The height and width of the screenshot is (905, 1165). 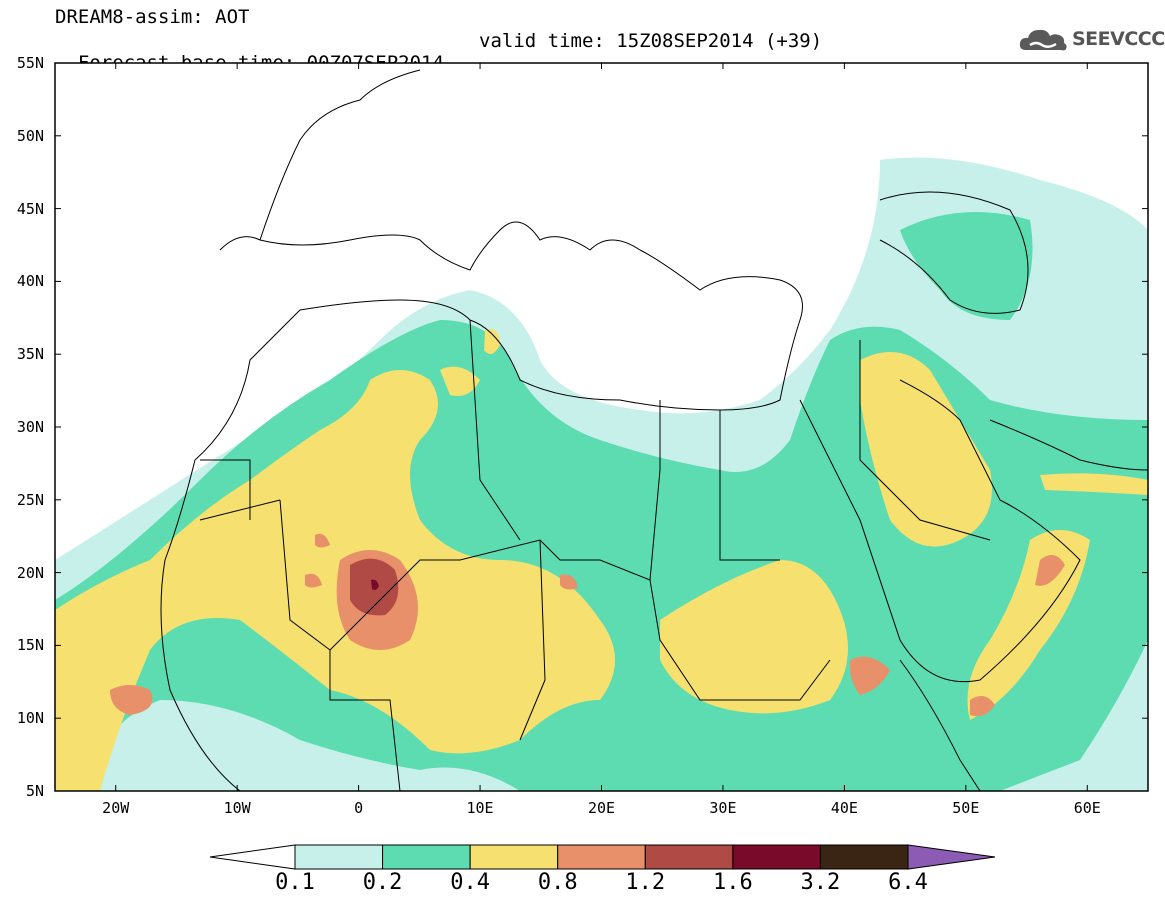 What do you see at coordinates (601, 808) in the screenshot?
I see `lon-tick-label: 20E` at bounding box center [601, 808].